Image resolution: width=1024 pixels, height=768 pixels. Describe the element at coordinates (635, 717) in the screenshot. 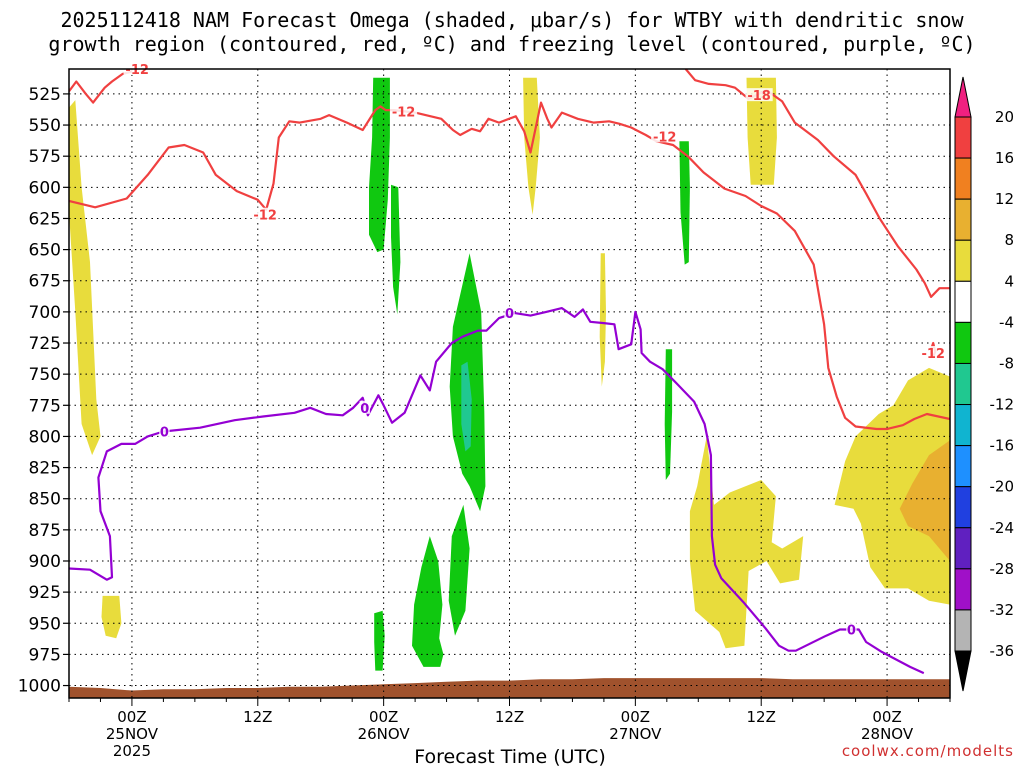

I see `x-tick-label-54-1: 00Z` at that location.